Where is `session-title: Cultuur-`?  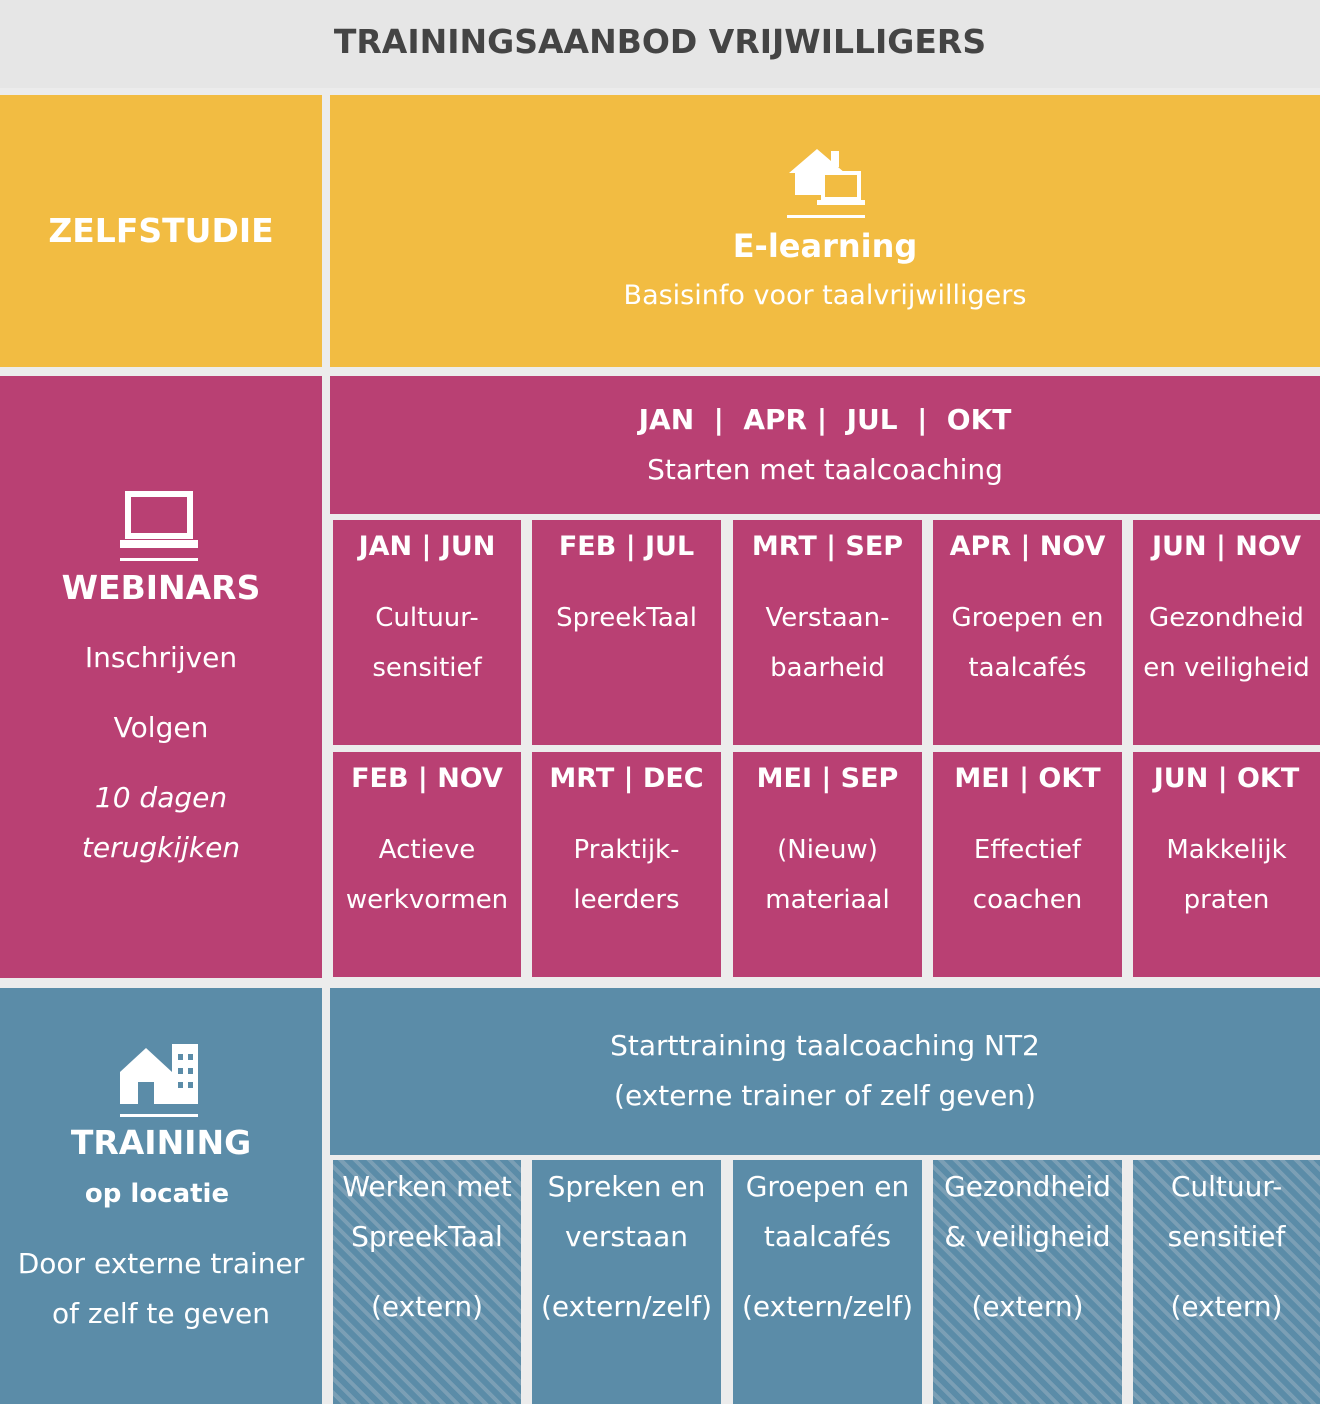 session-title: Cultuur- is located at coordinates (427, 618).